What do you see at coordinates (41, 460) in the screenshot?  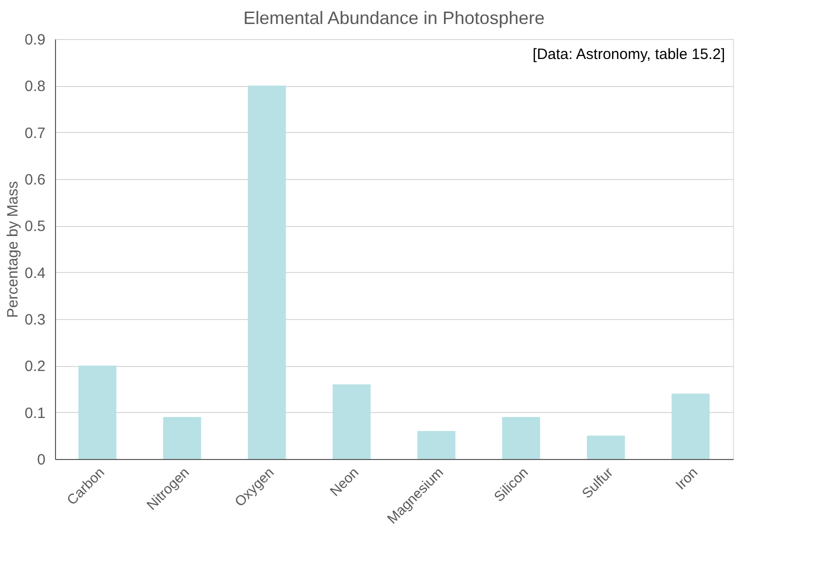 I see `y-tick-label: 0` at bounding box center [41, 460].